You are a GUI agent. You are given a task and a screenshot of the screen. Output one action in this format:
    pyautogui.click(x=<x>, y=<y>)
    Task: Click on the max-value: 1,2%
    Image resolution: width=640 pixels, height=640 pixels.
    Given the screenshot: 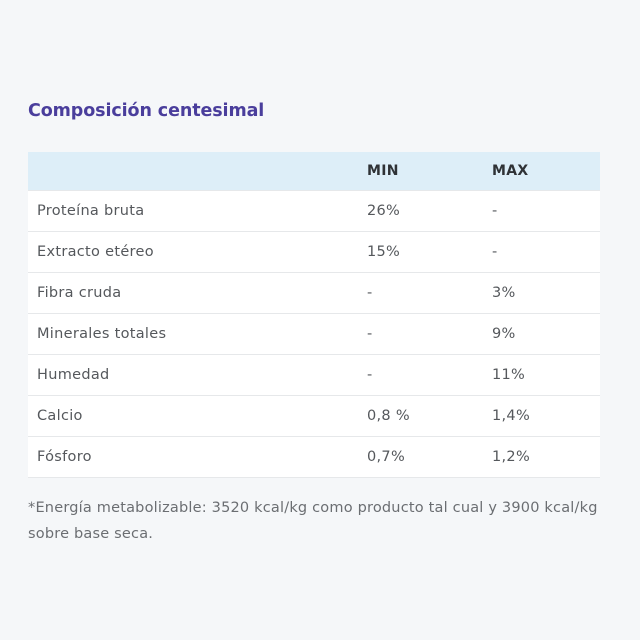 What is the action you would take?
    pyautogui.click(x=546, y=457)
    